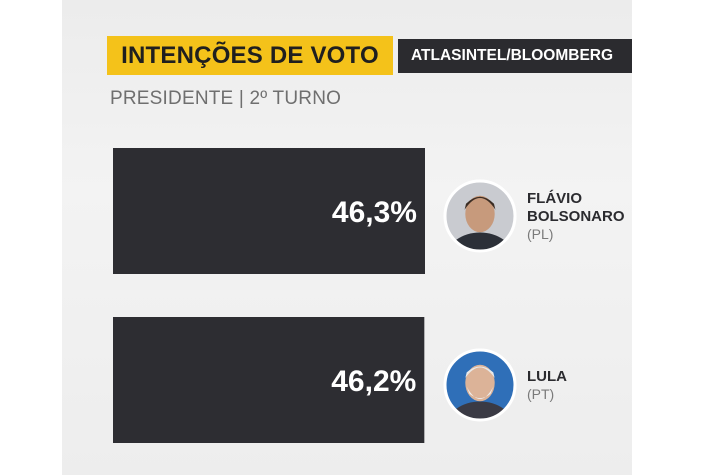 This screenshot has height=475, width=720. What do you see at coordinates (540, 234) in the screenshot?
I see `candidate-party-0: (PL)` at bounding box center [540, 234].